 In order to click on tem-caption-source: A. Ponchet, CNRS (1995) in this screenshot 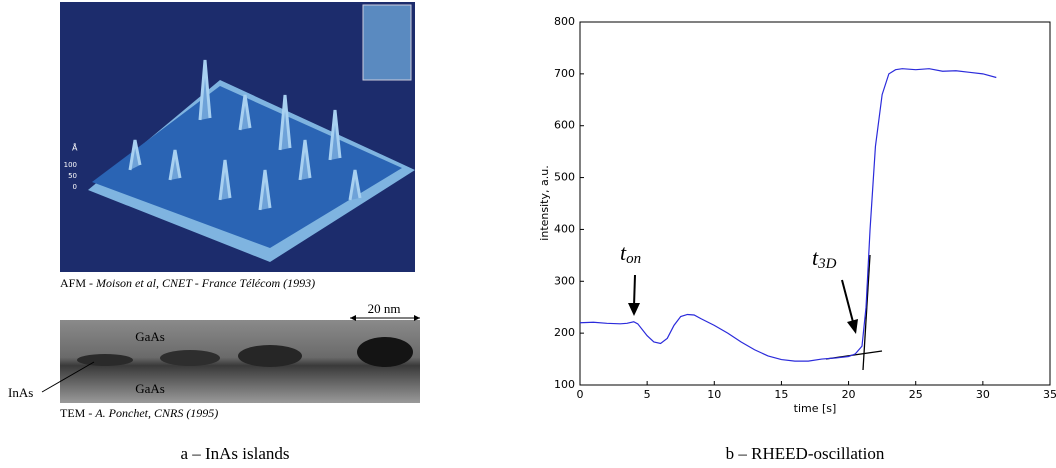, I will do `click(156, 413)`.